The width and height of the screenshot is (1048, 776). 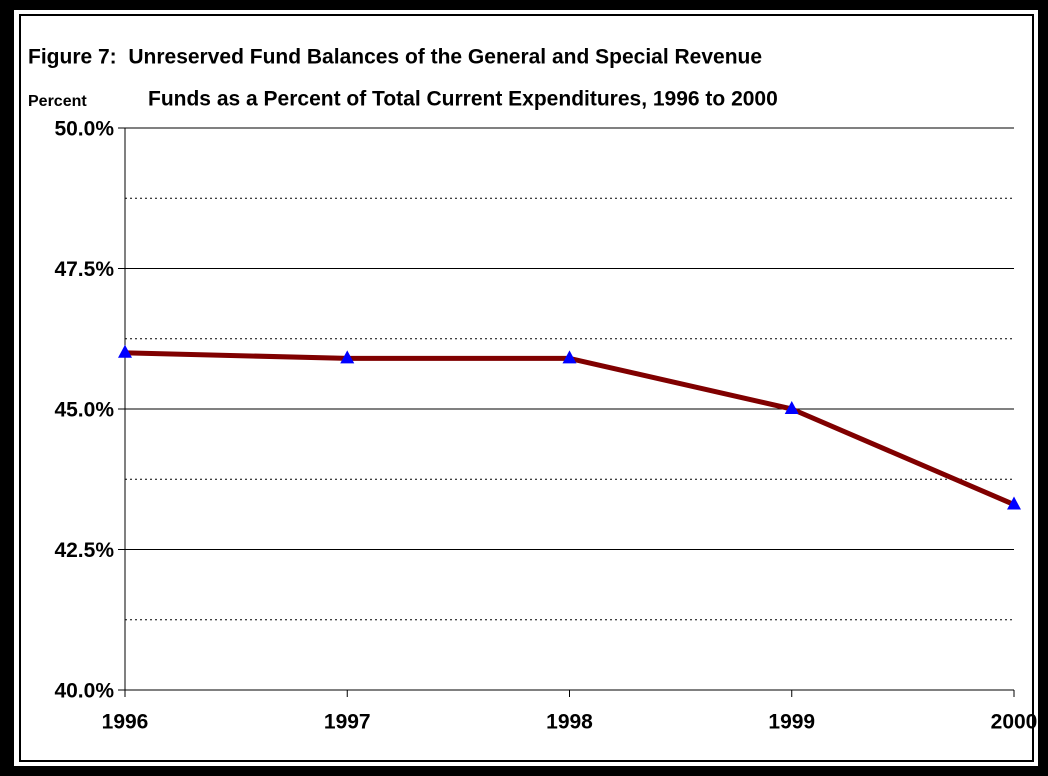 What do you see at coordinates (84, 691) in the screenshot?
I see `y-tick-label: 40.0%` at bounding box center [84, 691].